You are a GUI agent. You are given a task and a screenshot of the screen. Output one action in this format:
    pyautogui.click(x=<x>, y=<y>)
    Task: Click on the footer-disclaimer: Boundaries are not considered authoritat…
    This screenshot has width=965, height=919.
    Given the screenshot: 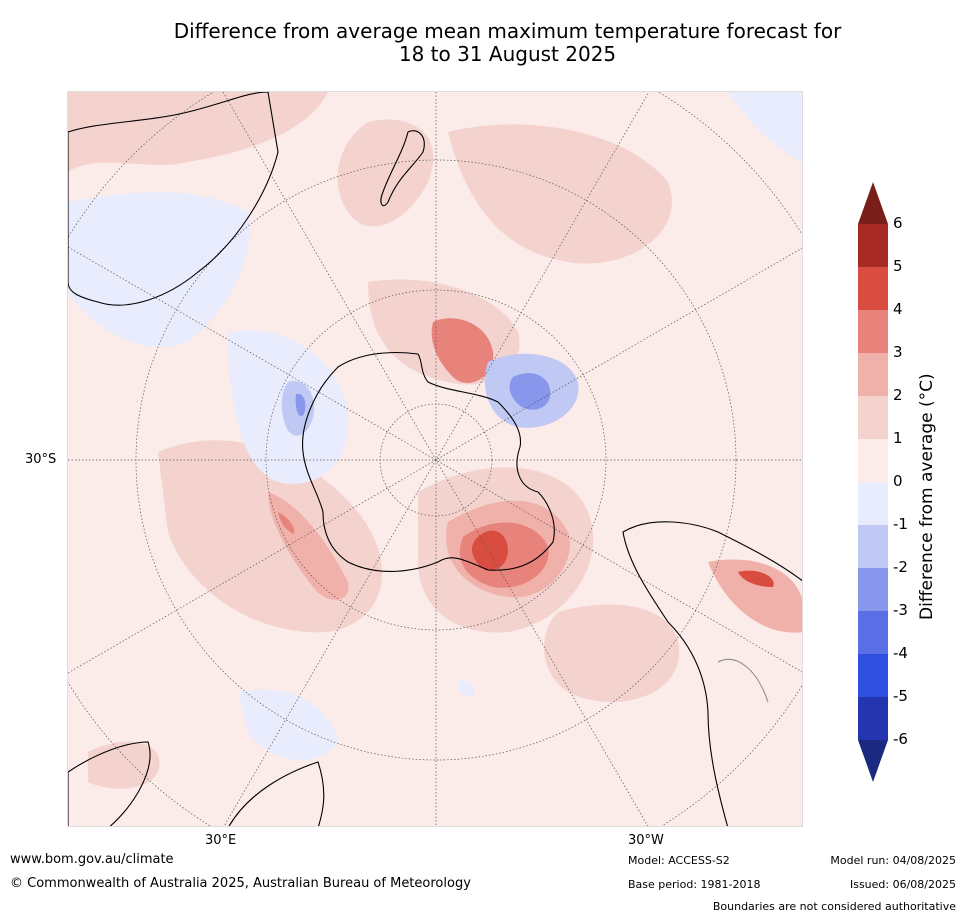 What is the action you would take?
    pyautogui.click(x=834, y=906)
    